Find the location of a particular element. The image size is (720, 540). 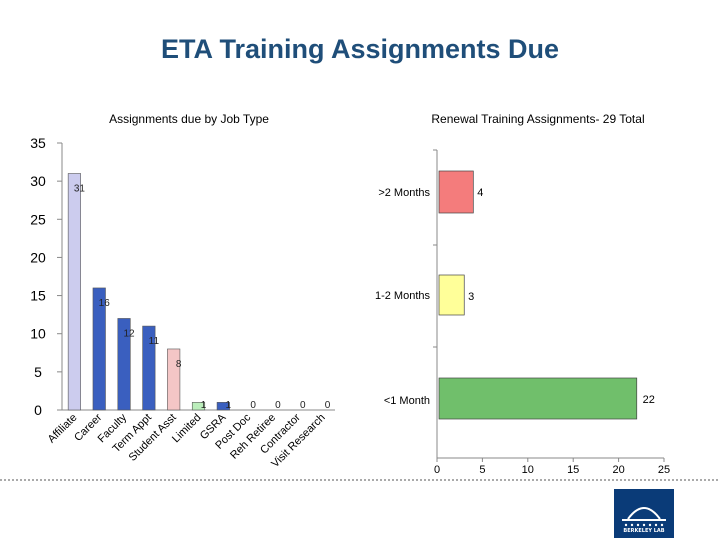

x-tick-label: 0 is located at coordinates (437, 470).